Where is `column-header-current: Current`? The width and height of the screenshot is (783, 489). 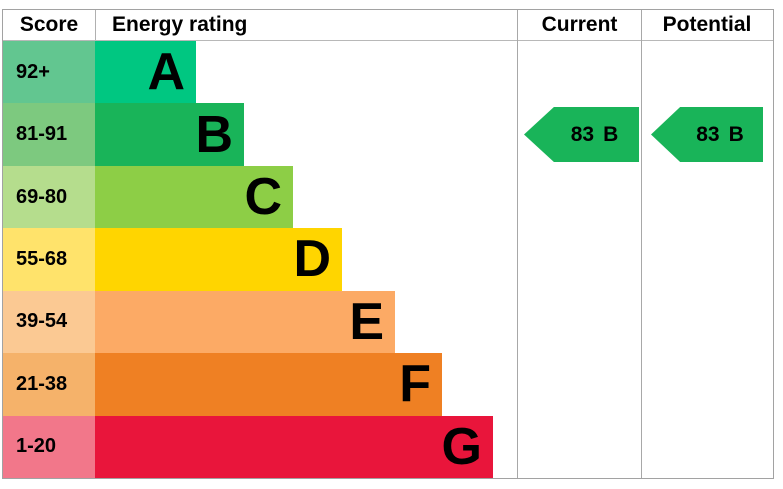
column-header-current: Current is located at coordinates (579, 24).